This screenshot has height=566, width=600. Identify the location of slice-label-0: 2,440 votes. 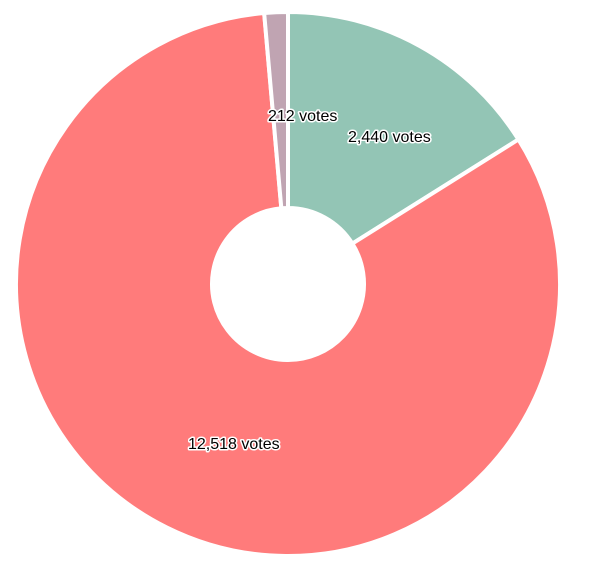
(389, 137).